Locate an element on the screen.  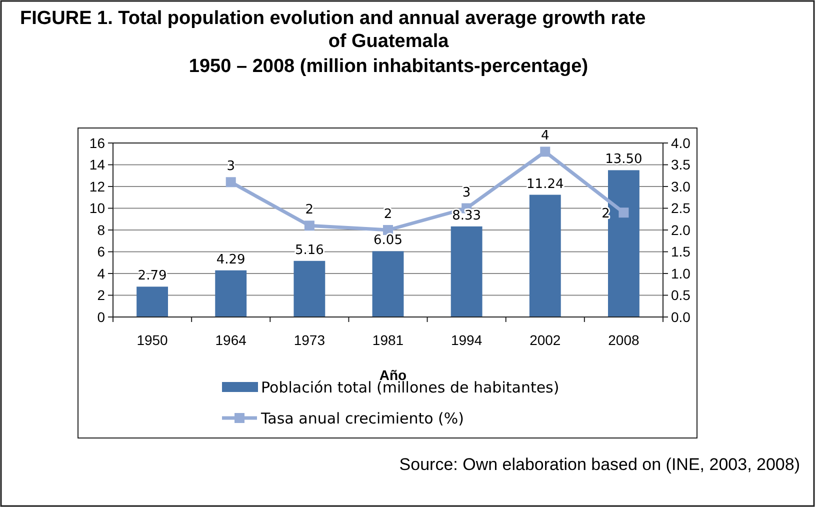
x-tick-label: 2008 is located at coordinates (624, 340).